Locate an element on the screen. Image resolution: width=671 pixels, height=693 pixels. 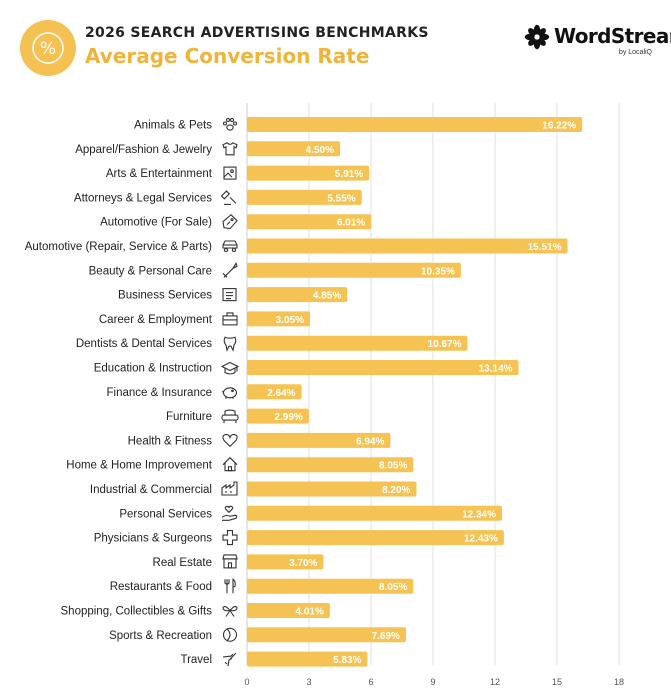
airplane-icon is located at coordinates (229, 659).